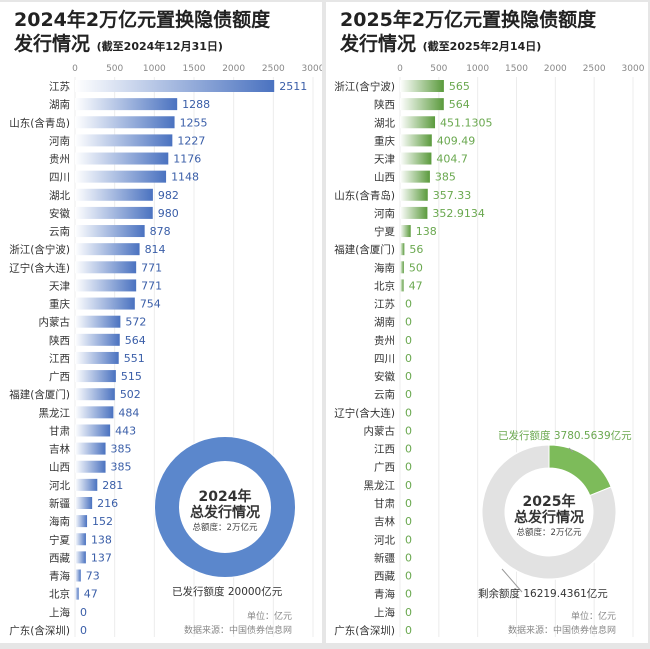 This screenshot has width=650, height=649. What do you see at coordinates (384, 304) in the screenshot?
I see `category-label: 江苏` at bounding box center [384, 304].